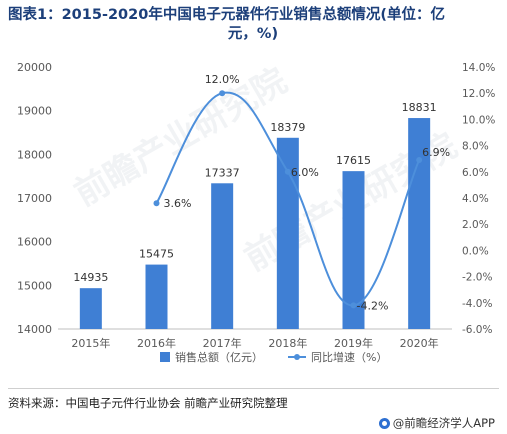 The height and width of the screenshot is (434, 507). What do you see at coordinates (478, 94) in the screenshot?
I see `y-right-tick-label: 12.0%` at bounding box center [478, 94].